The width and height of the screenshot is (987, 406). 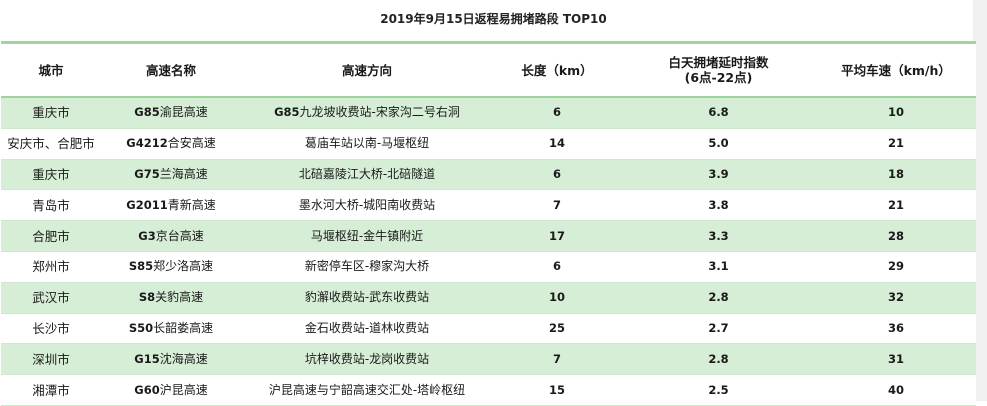 What do you see at coordinates (493, 18) in the screenshot?
I see `table-title: 2019年9月15日返程易拥堵路段 TOP10` at bounding box center [493, 18].